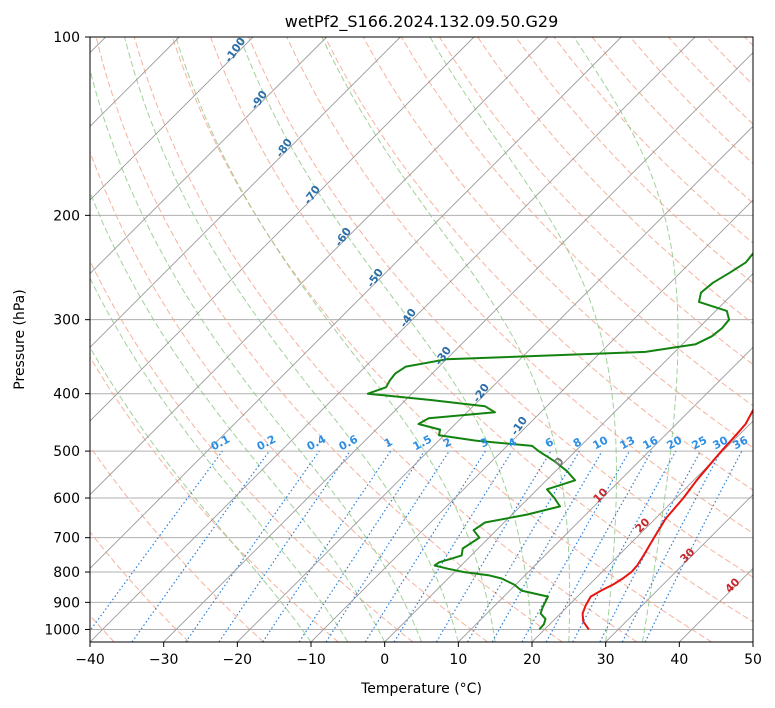  Describe the element at coordinates (90, 660) in the screenshot. I see `x-tick-label: −40` at that location.